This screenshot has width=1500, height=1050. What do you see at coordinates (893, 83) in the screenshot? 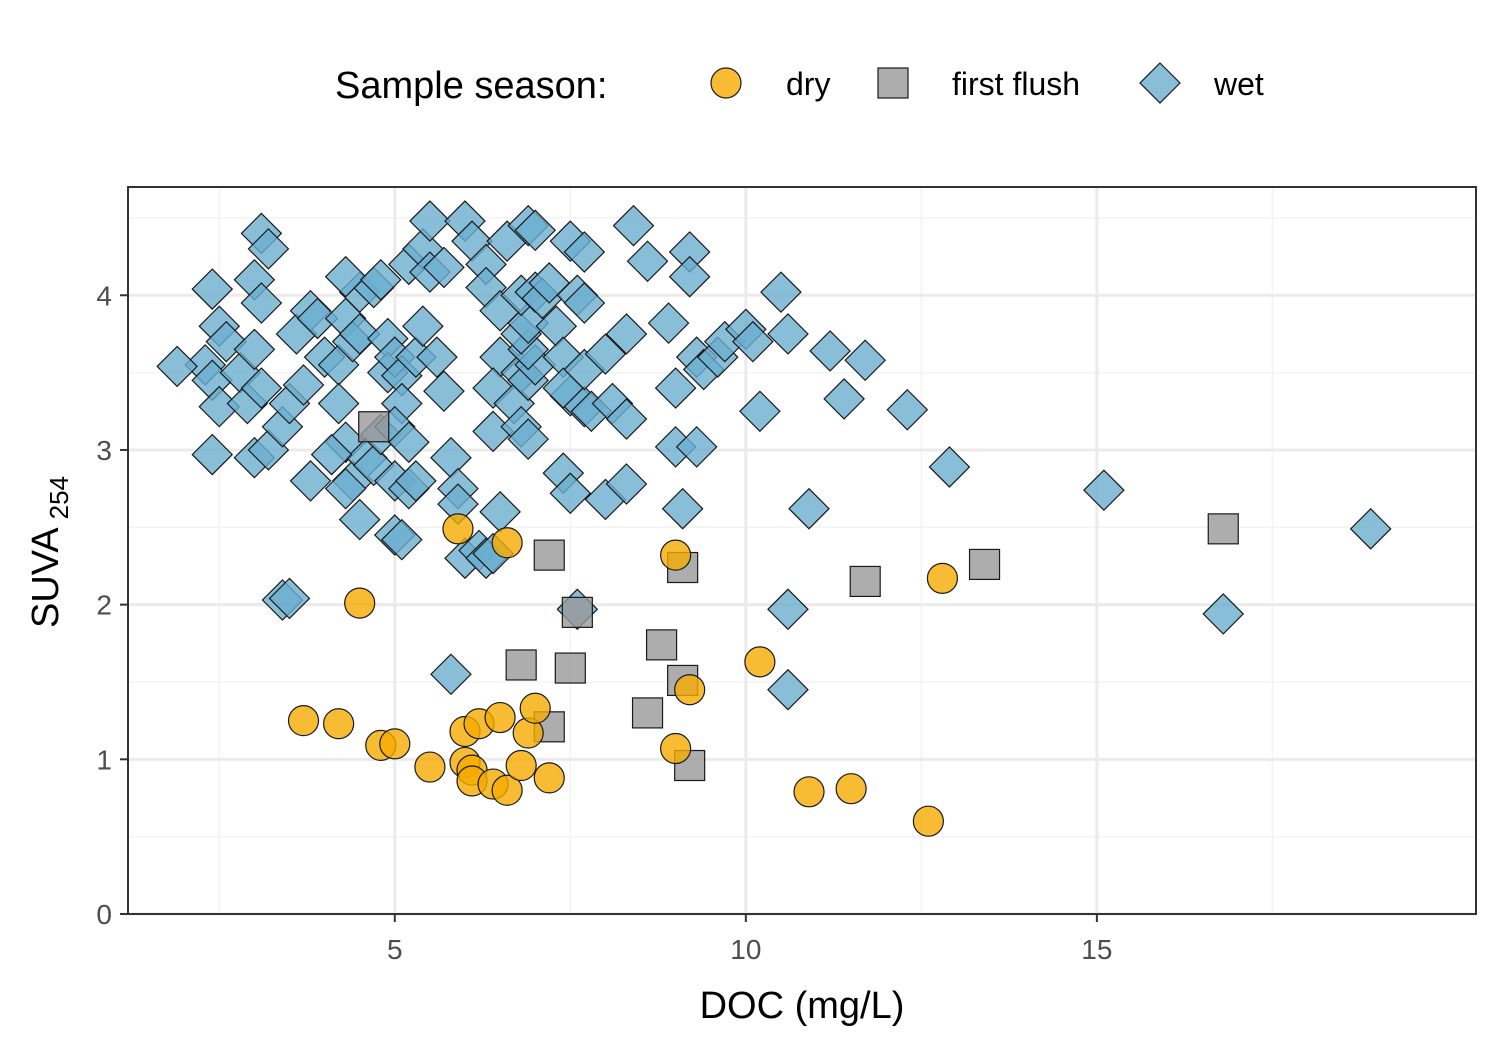
I see `legend-key-square` at bounding box center [893, 83].